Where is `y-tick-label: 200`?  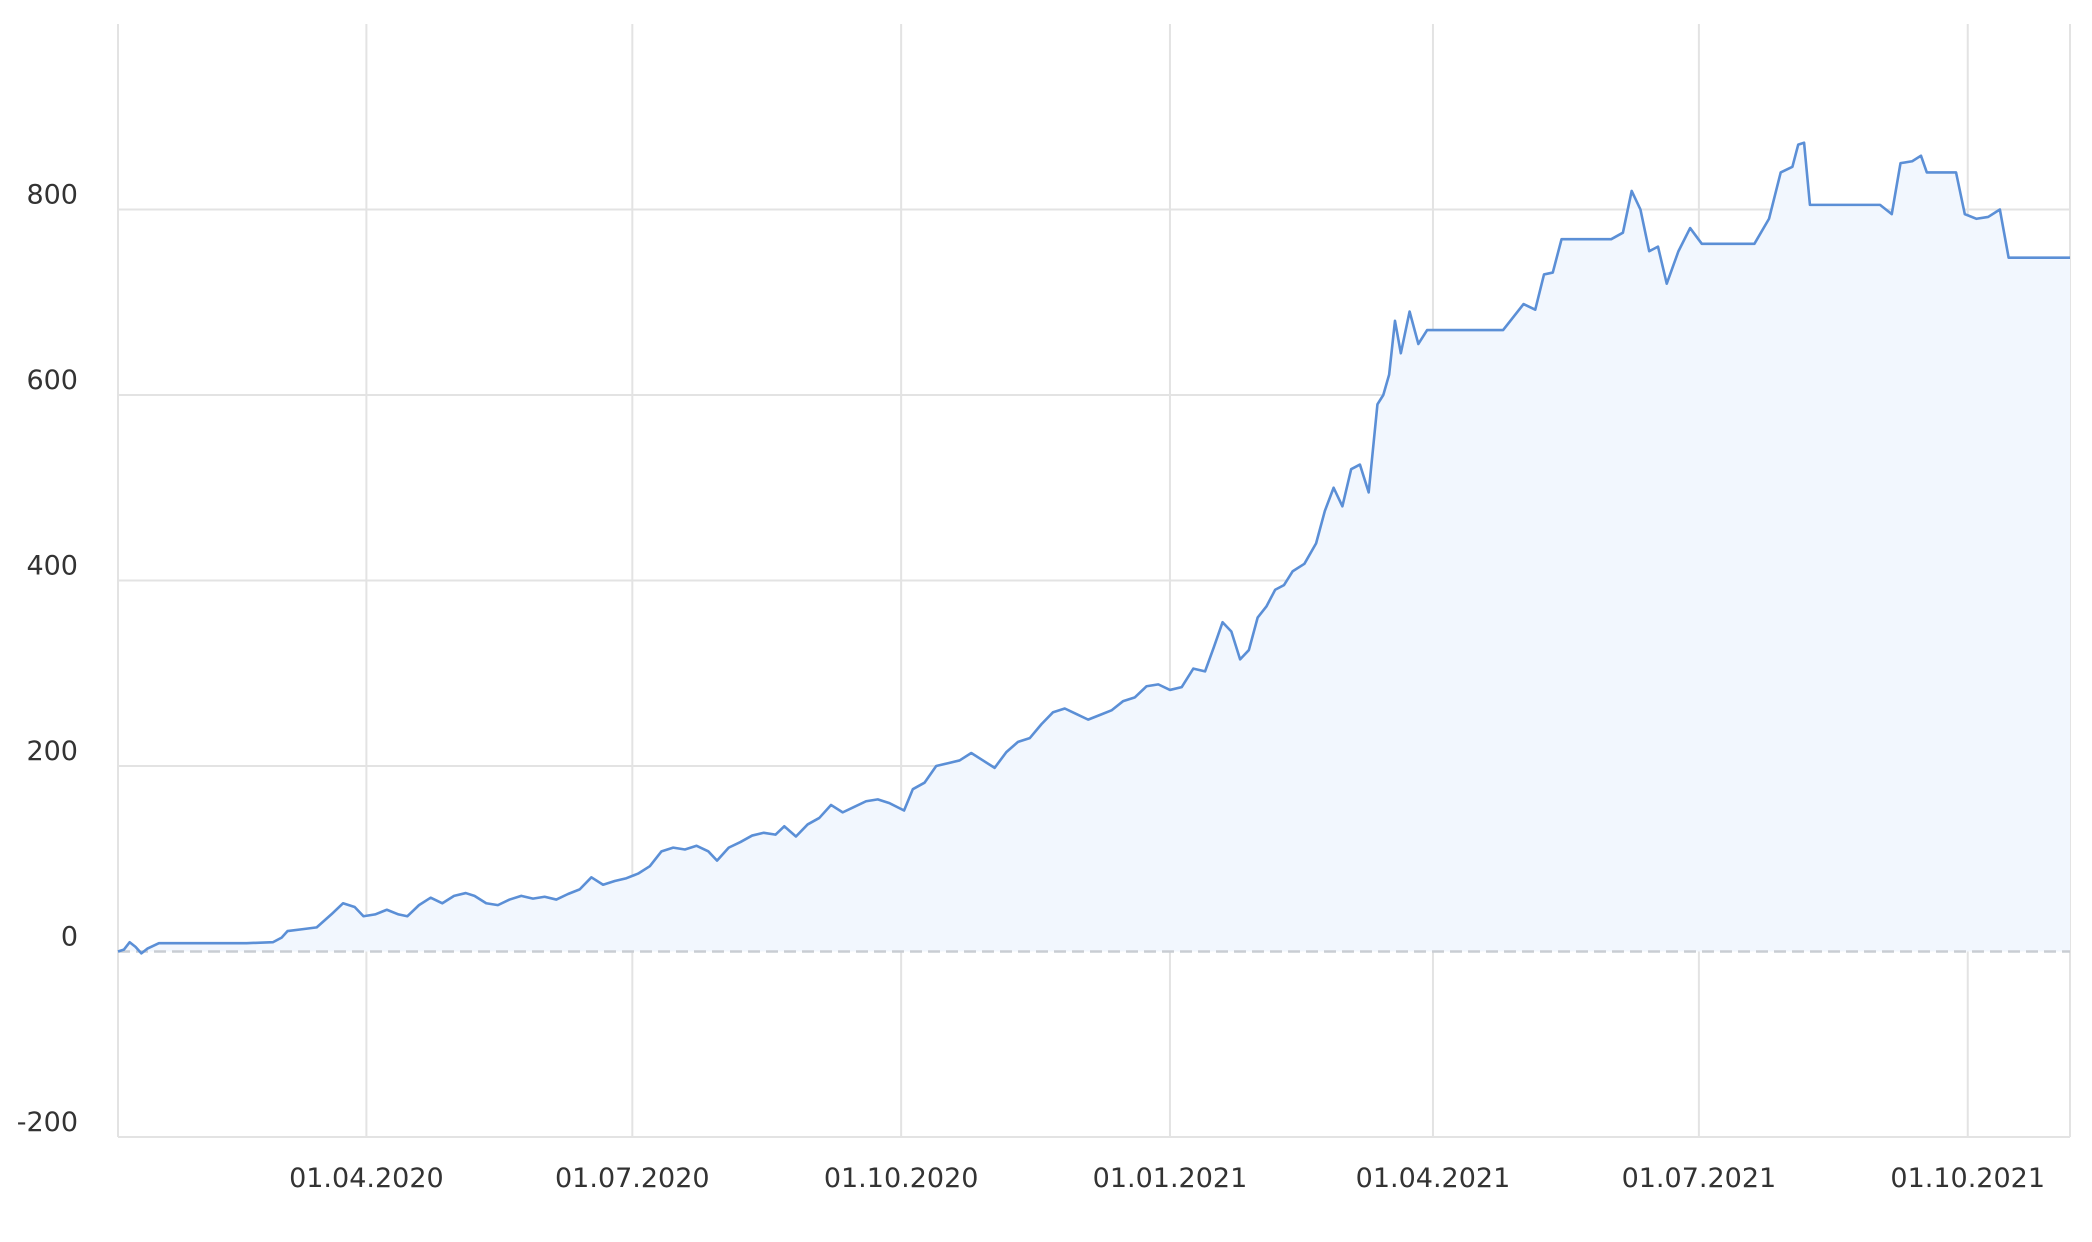 y-tick-label: 200 is located at coordinates (52, 751).